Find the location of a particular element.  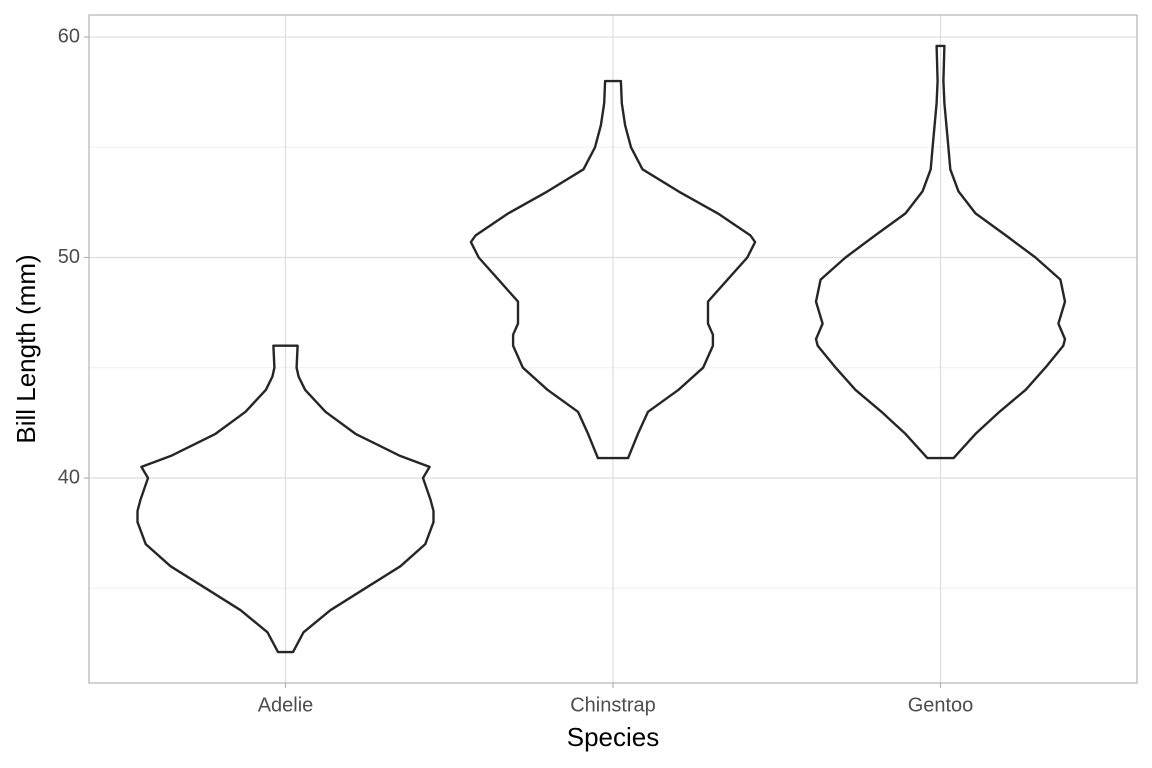

y-tick-label: 60 is located at coordinates (69, 36).